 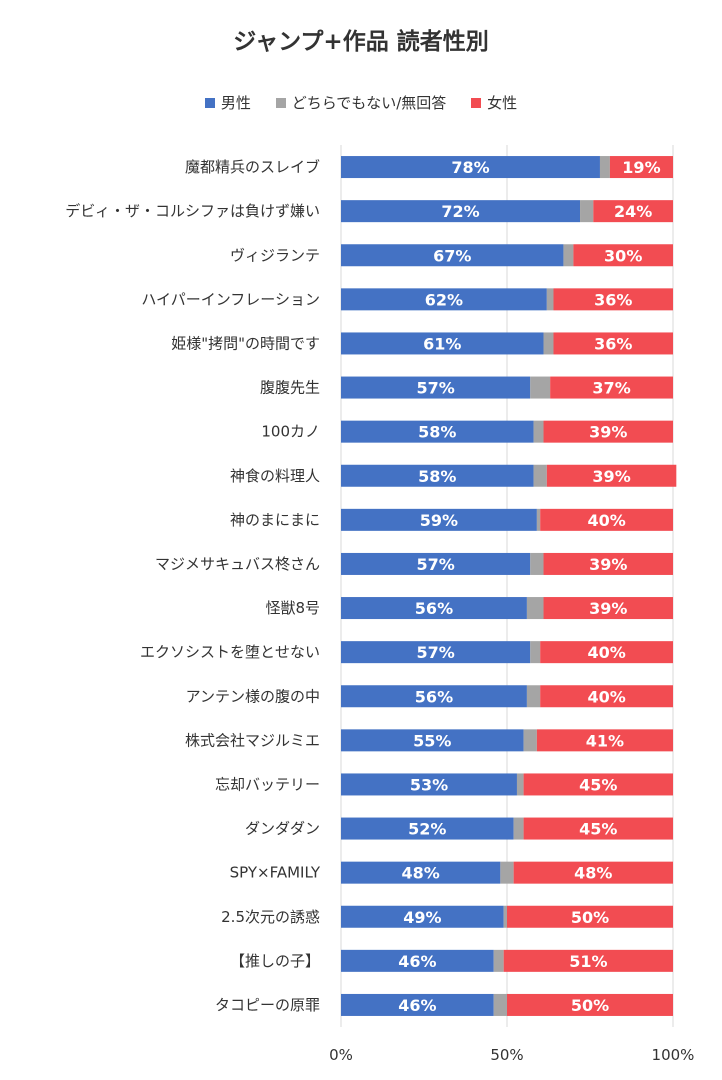 I want to click on data-label: 39%, so click(x=608, y=564).